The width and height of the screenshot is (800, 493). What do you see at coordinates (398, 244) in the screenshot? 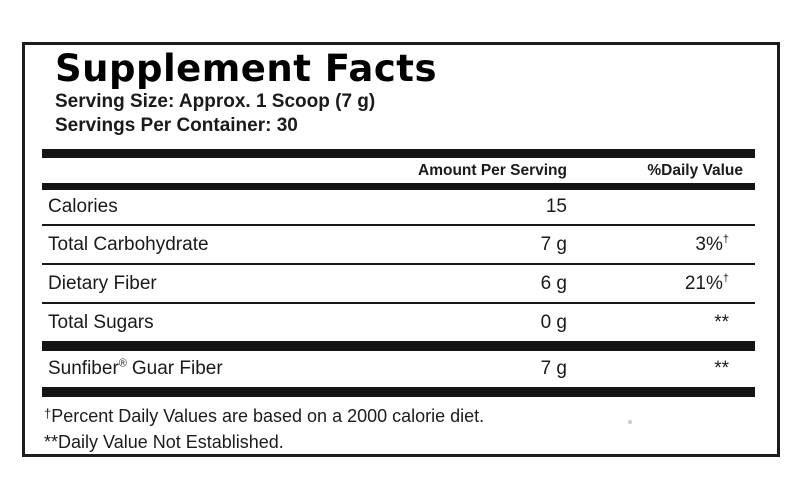
I see `nutrient-row-total-carbohydrate: Total Carbohydrate 7 g 3%†` at bounding box center [398, 244].